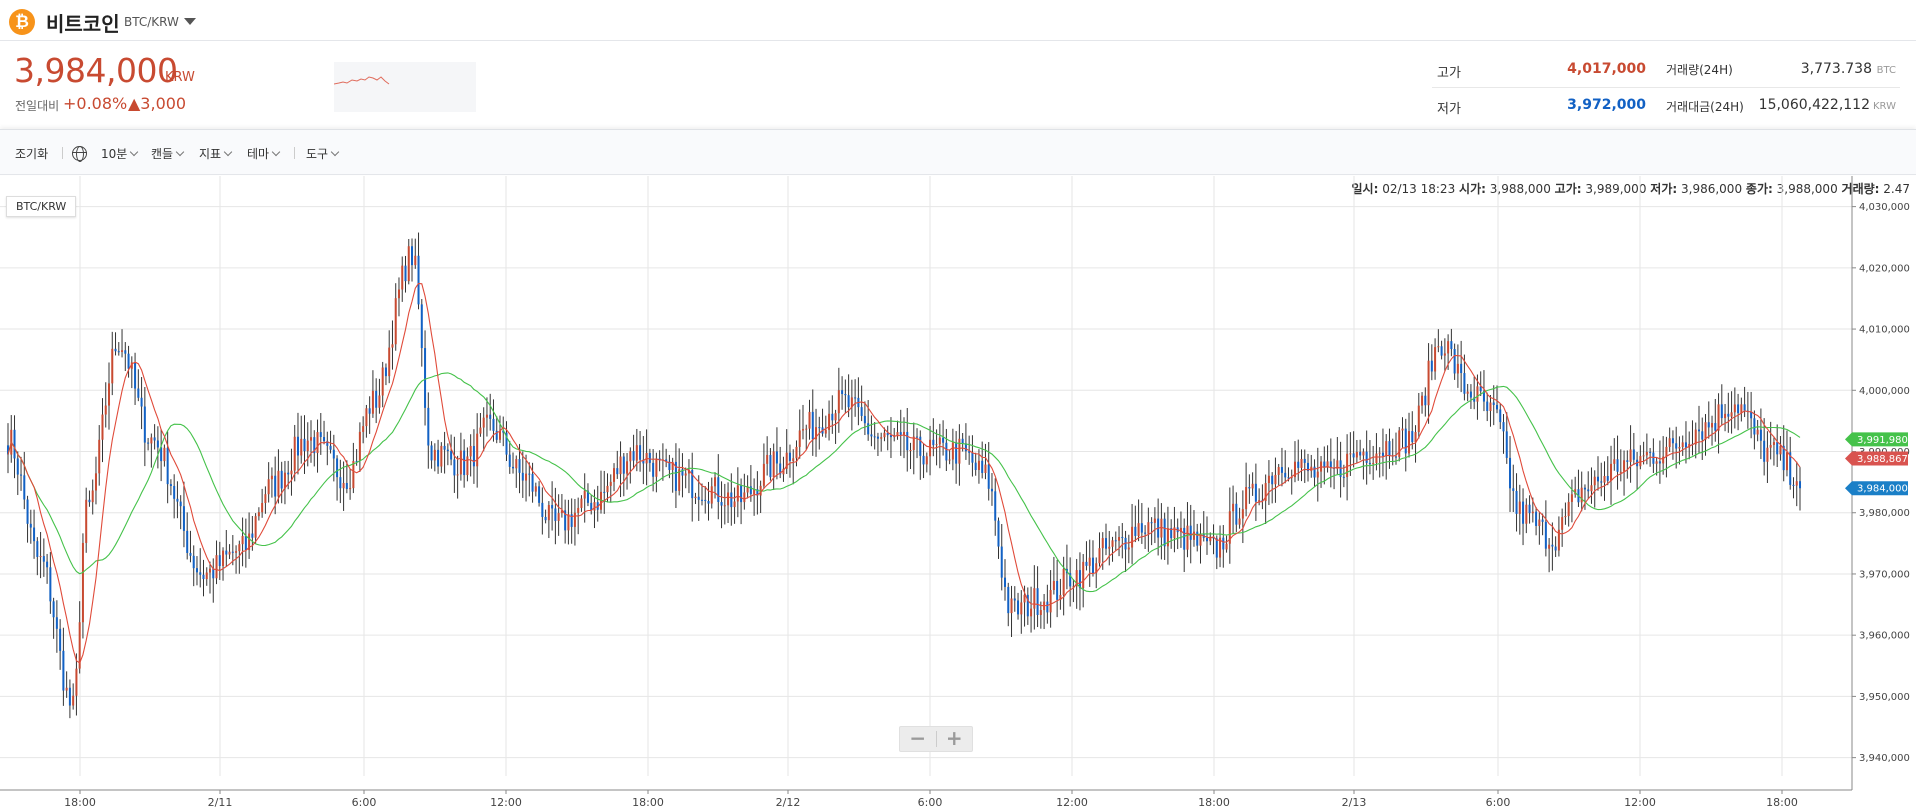 This screenshot has height=808, width=1916. What do you see at coordinates (918, 738) in the screenshot?
I see `zoom-out-button: −` at bounding box center [918, 738].